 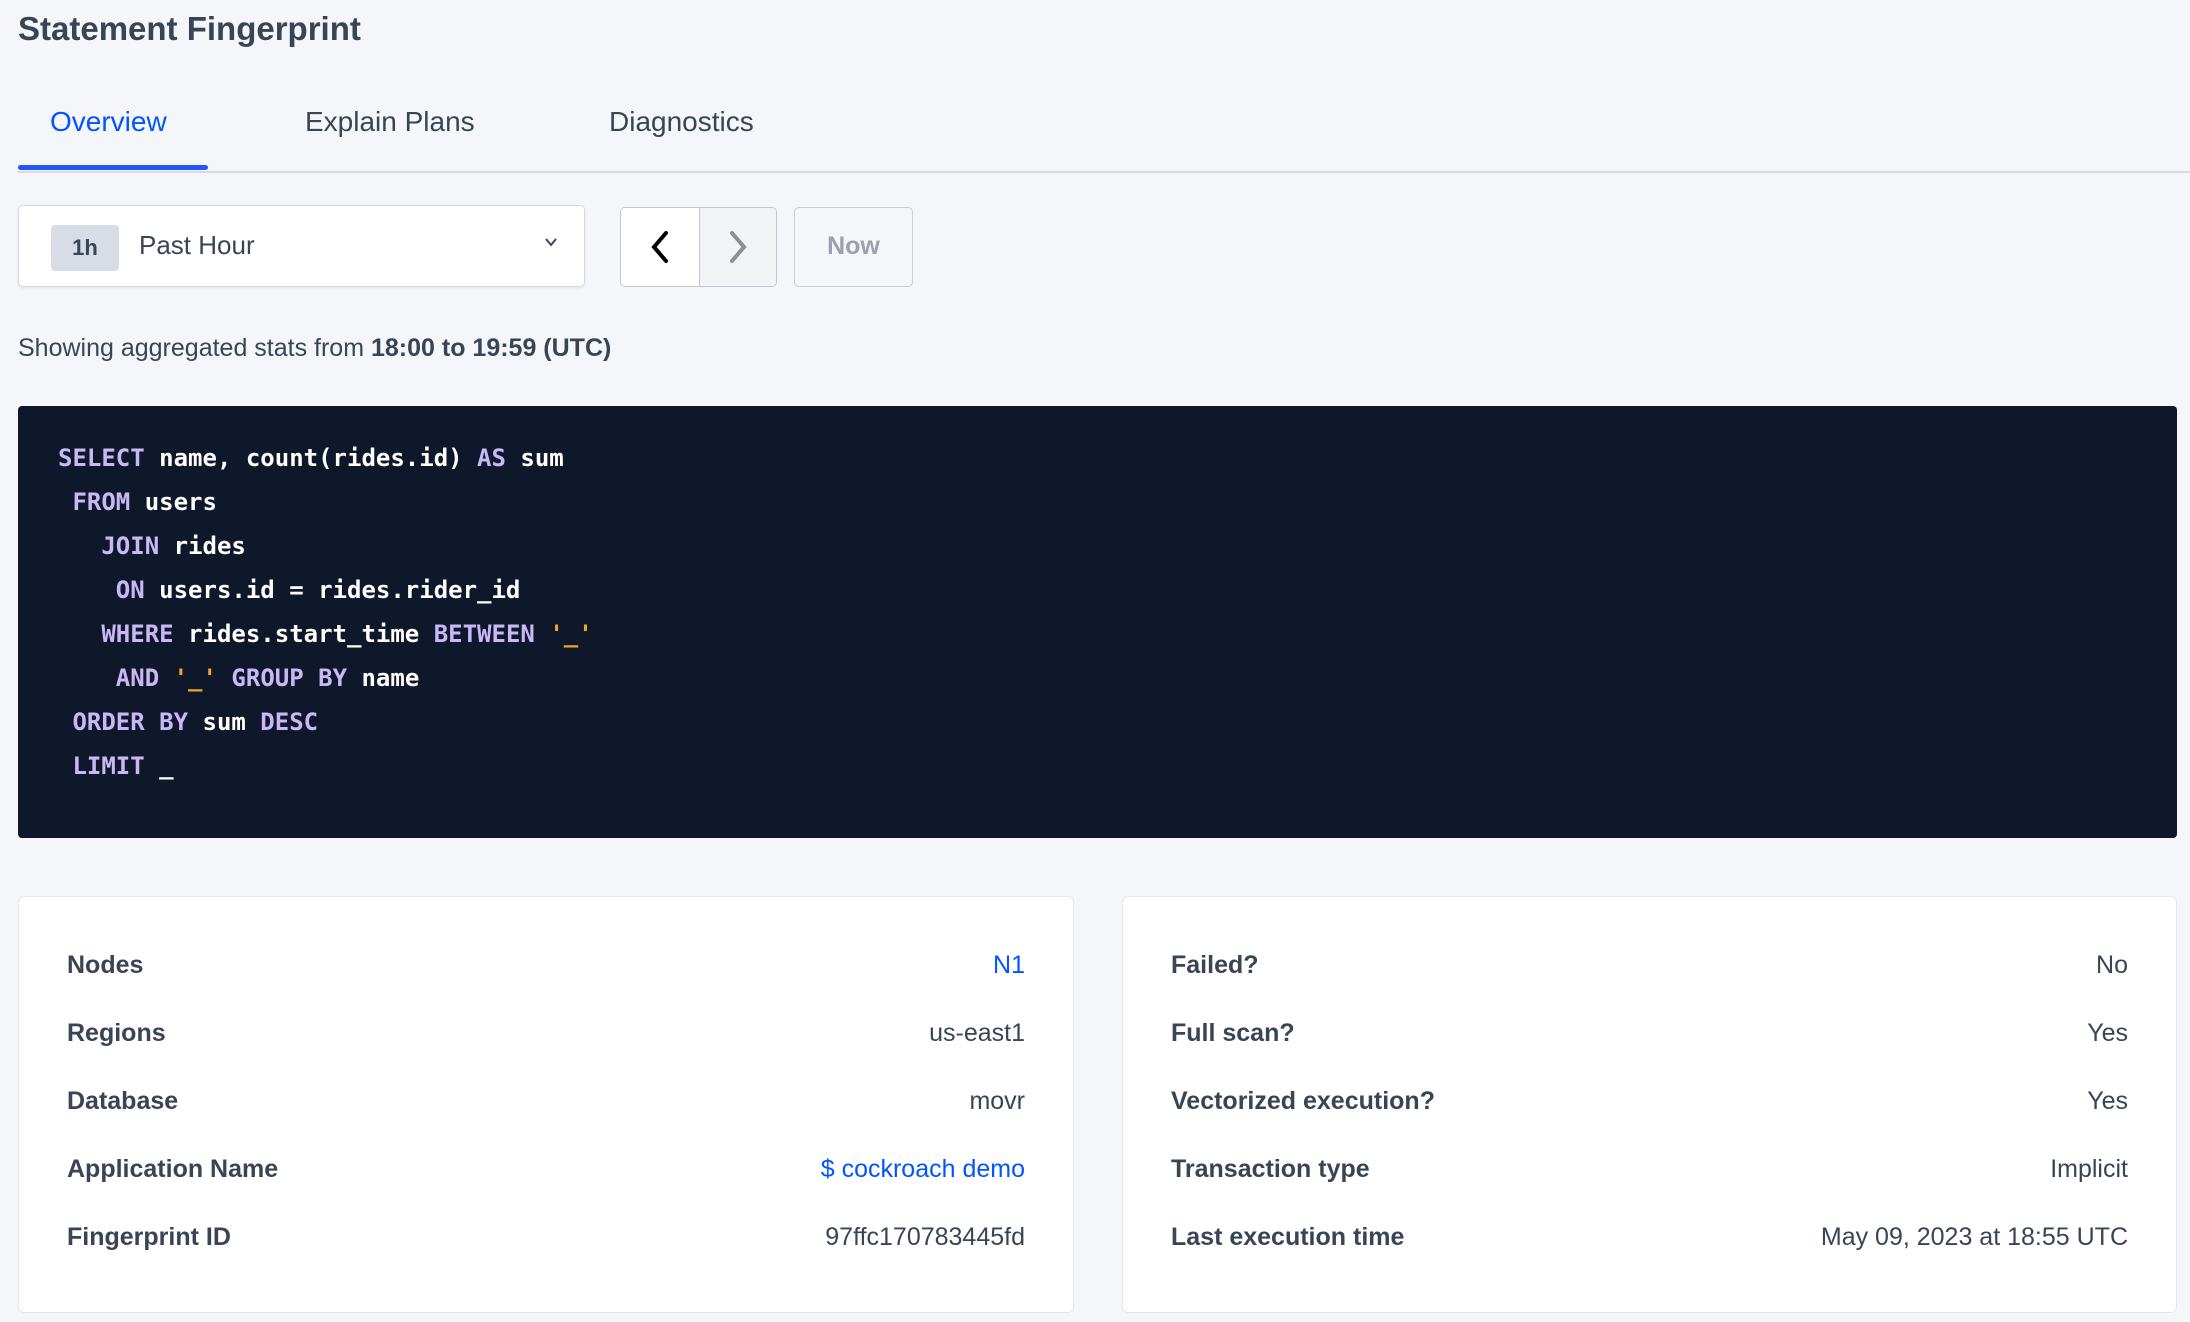 I want to click on chevron-left-icon, so click(x=659, y=247).